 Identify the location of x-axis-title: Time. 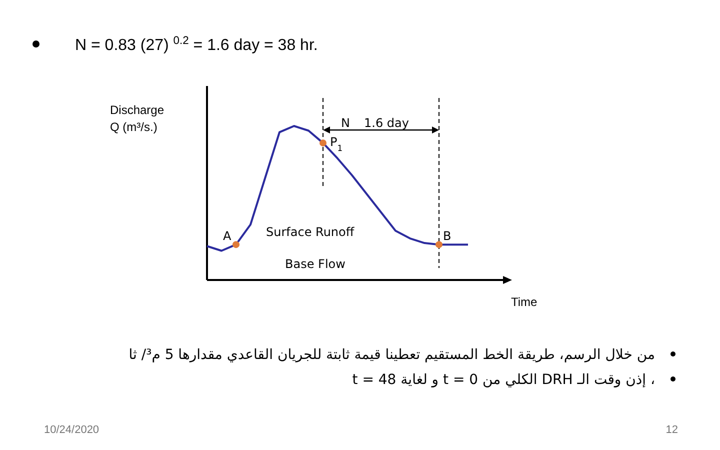
(524, 302).